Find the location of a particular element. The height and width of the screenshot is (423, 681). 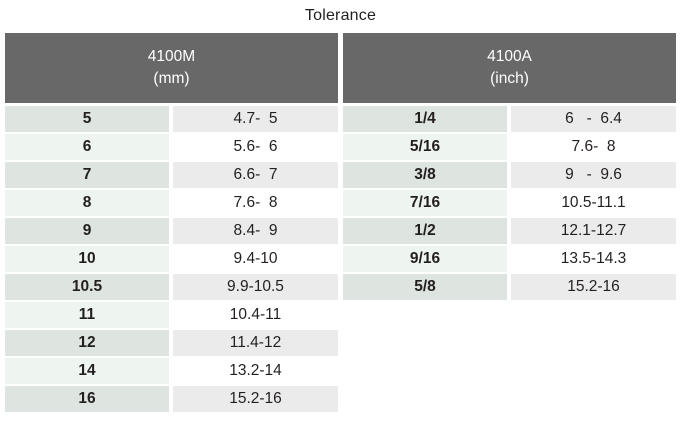

size-cell: 5 is located at coordinates (87, 119).